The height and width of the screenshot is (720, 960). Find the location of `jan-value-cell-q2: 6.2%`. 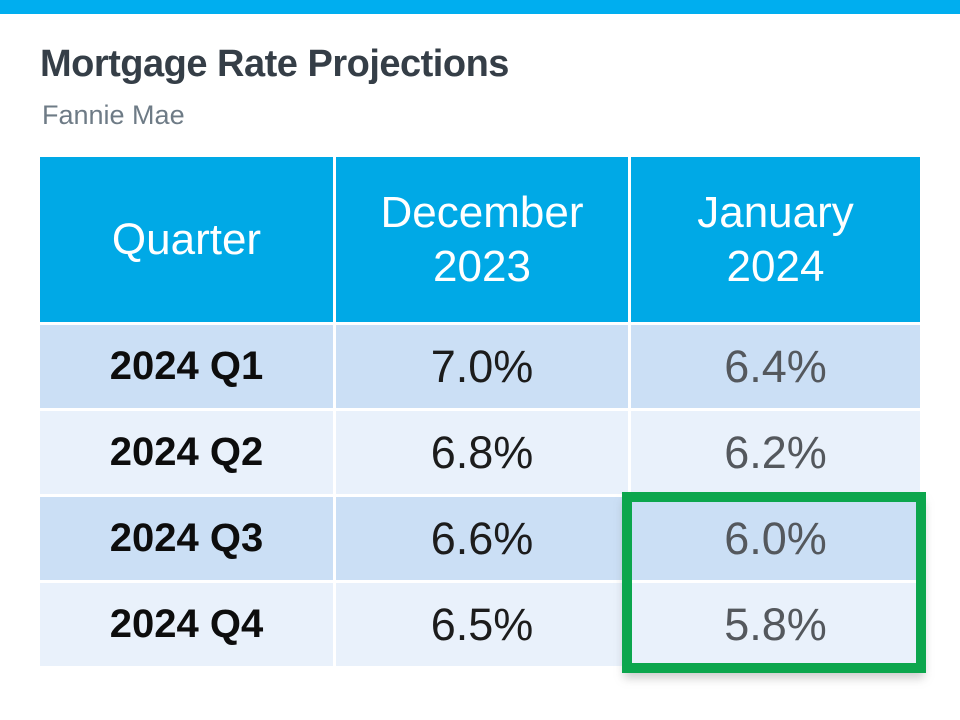

jan-value-cell-q2: 6.2% is located at coordinates (775, 452).